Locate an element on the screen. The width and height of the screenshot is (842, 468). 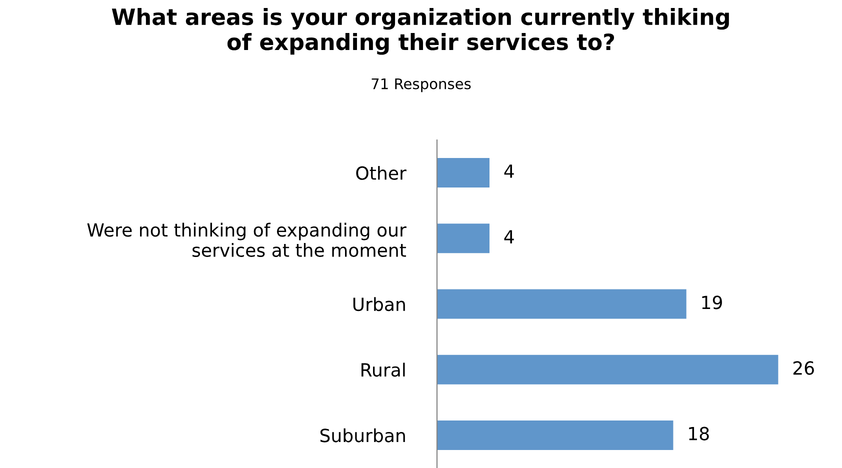
data-label: 19 is located at coordinates (712, 303).